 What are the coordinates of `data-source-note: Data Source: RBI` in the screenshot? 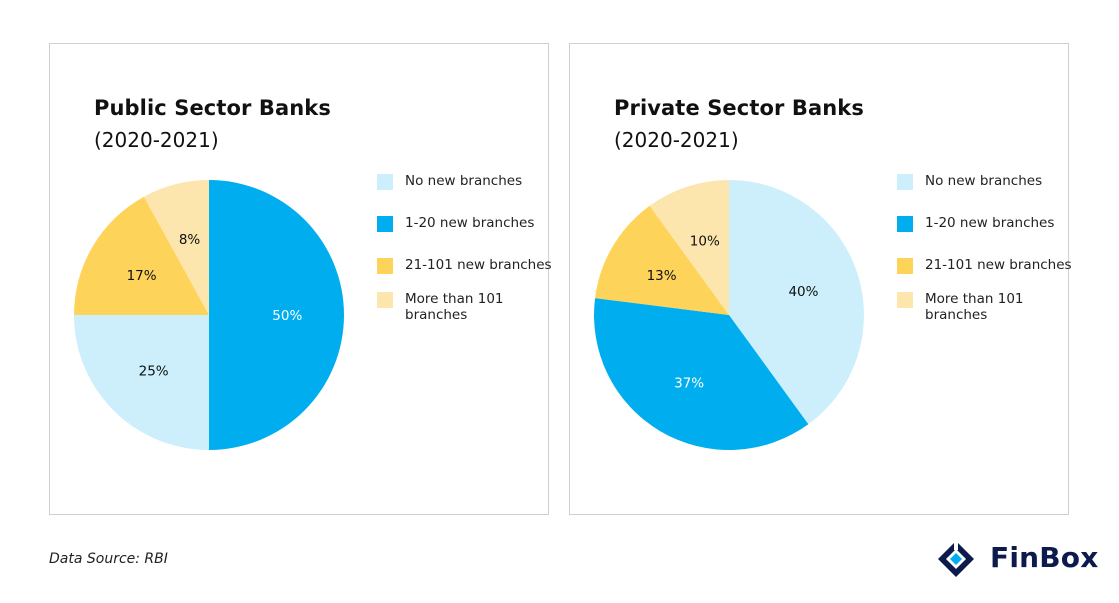 It's located at (108, 559).